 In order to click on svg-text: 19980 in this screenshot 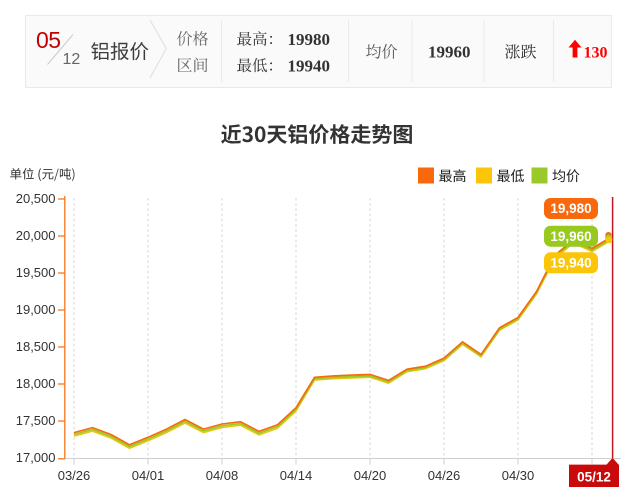, I will do `click(309, 39)`.